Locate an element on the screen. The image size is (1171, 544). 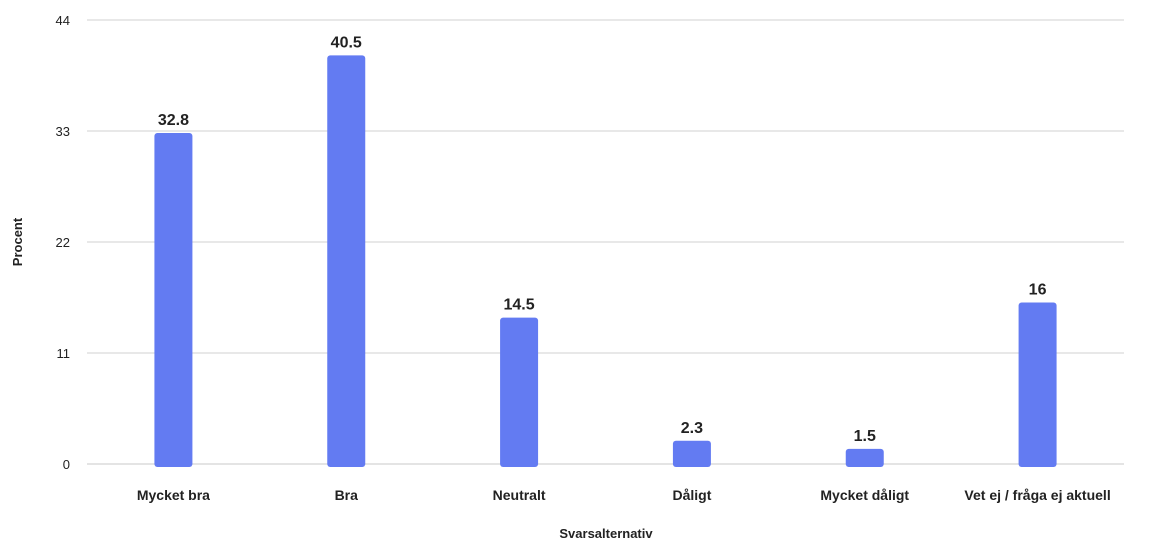
y-tick-label: 0 is located at coordinates (66, 464).